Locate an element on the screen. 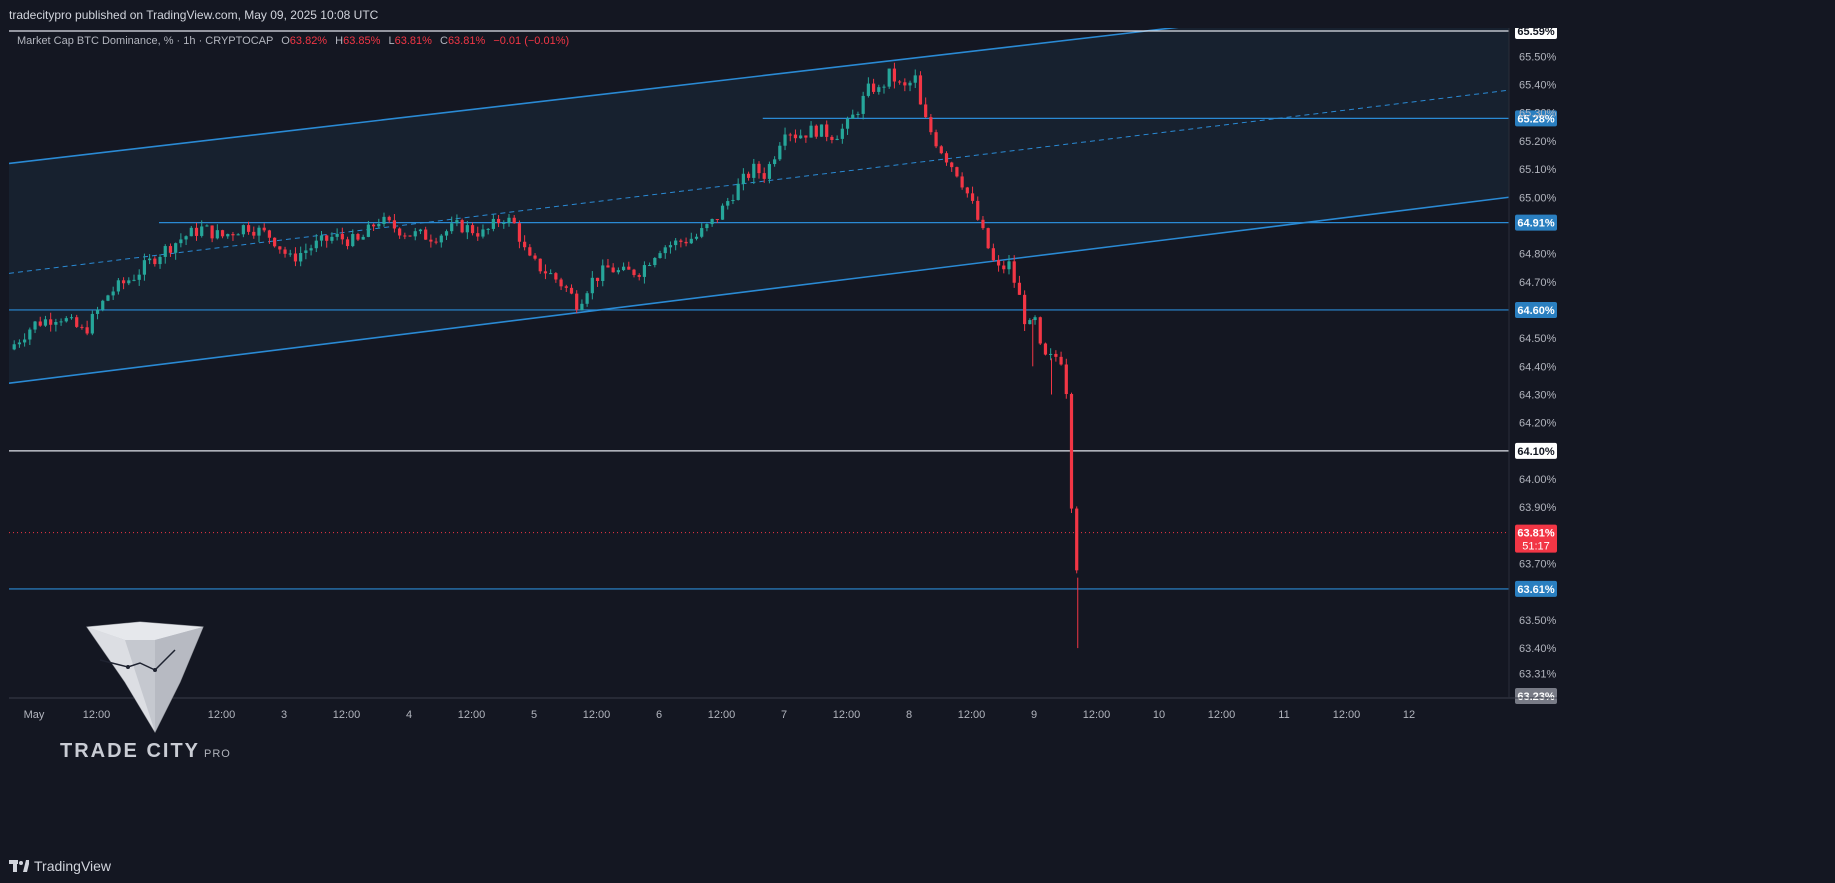 The image size is (1835, 883). x-tick-label: 6 is located at coordinates (659, 715).